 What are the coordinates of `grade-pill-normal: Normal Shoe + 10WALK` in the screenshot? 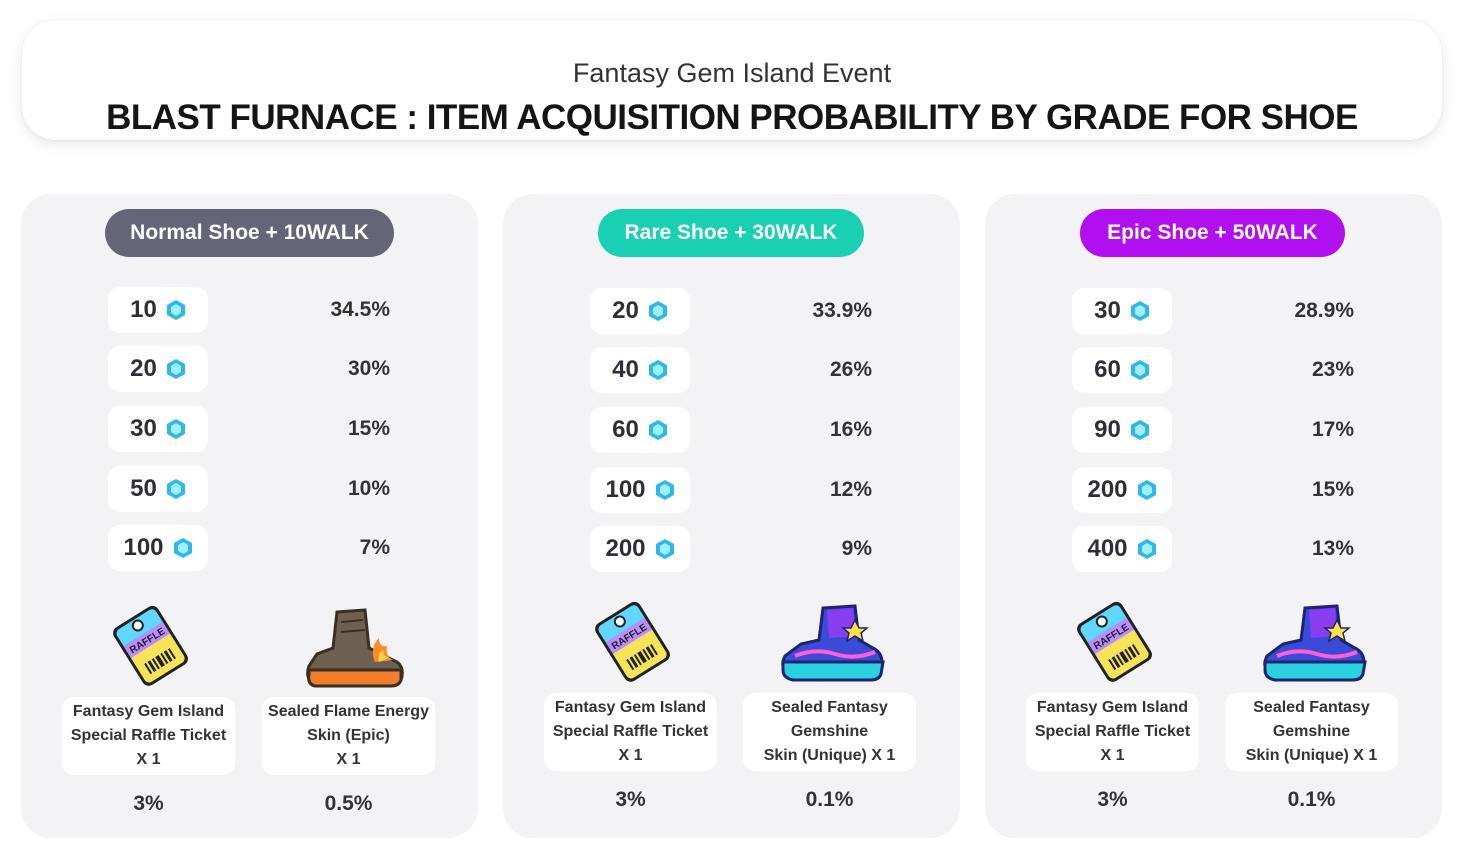 It's located at (249, 233).